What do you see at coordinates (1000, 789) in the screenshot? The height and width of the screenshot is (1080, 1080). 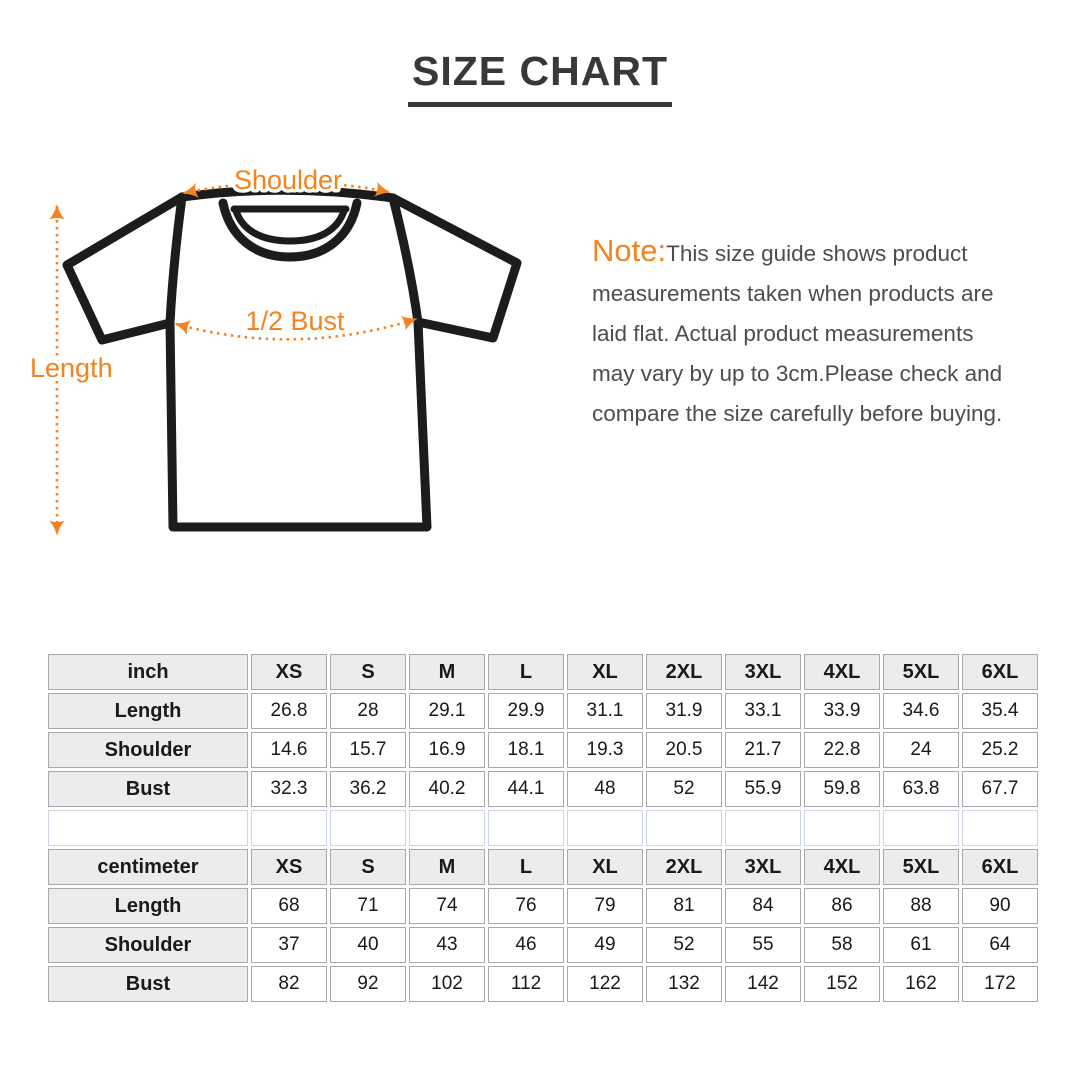 I see `measurement-cell: 67.7` at bounding box center [1000, 789].